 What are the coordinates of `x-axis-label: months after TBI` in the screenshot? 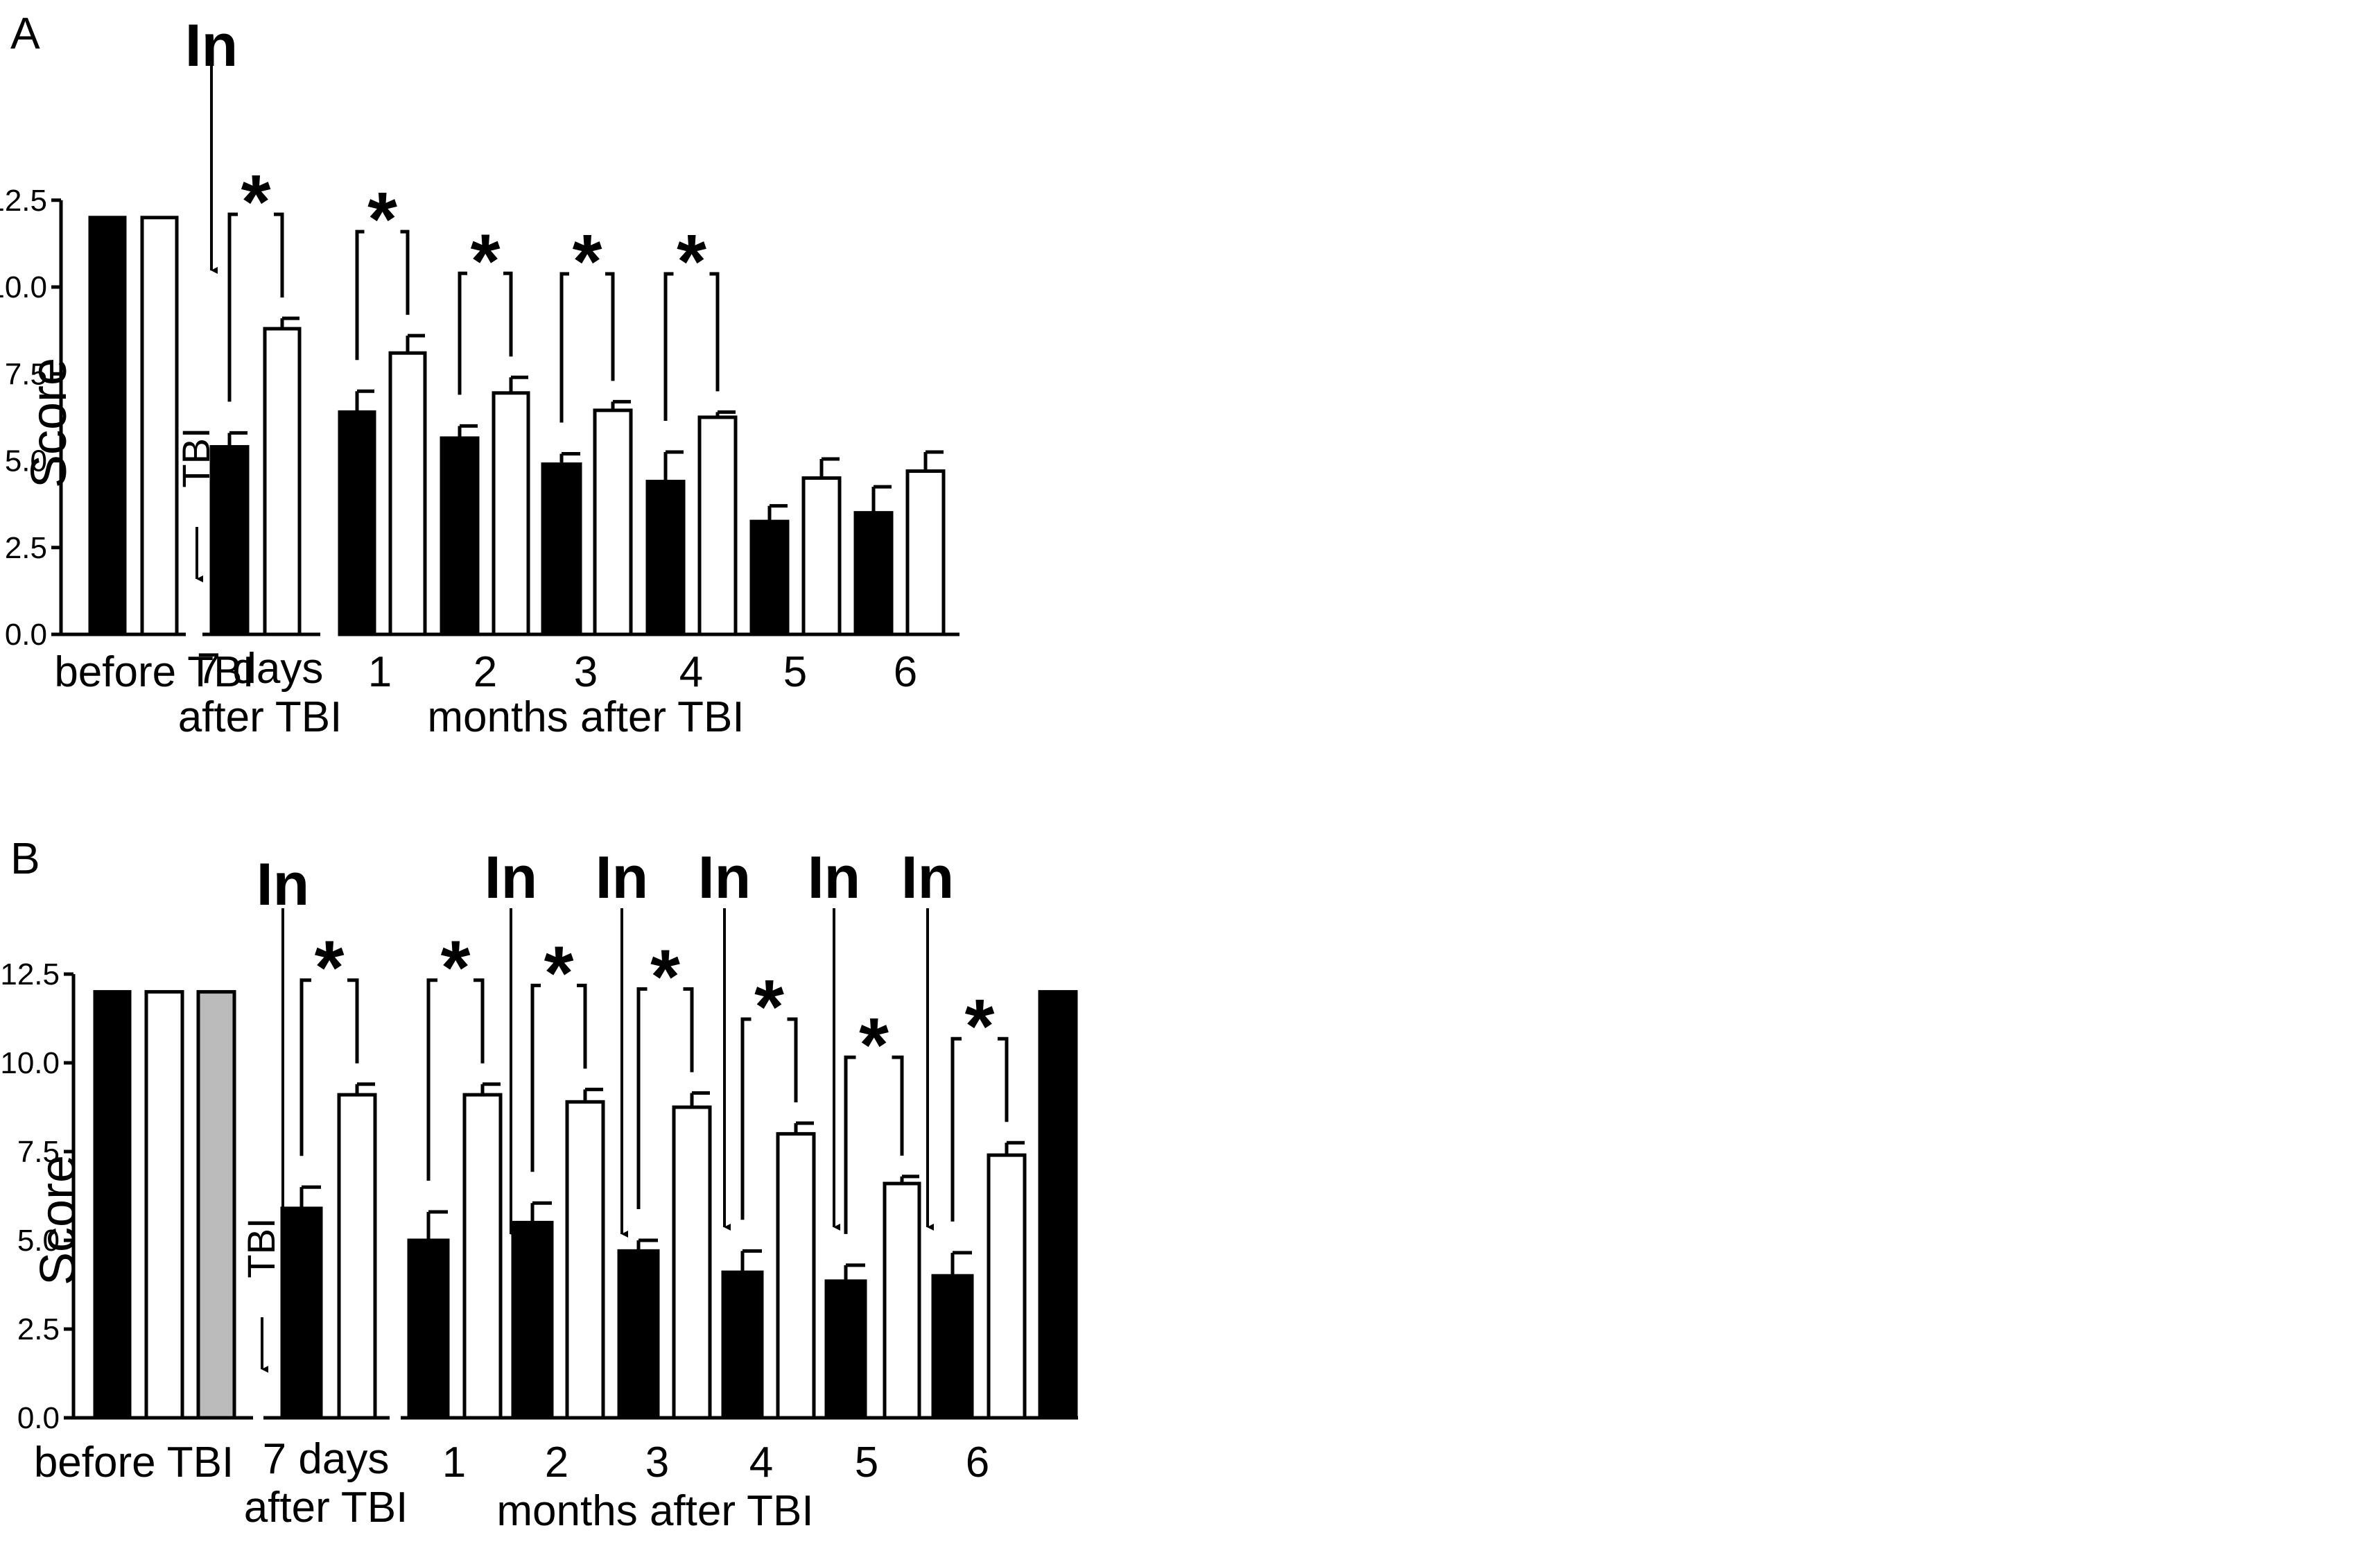 It's located at (585, 717).